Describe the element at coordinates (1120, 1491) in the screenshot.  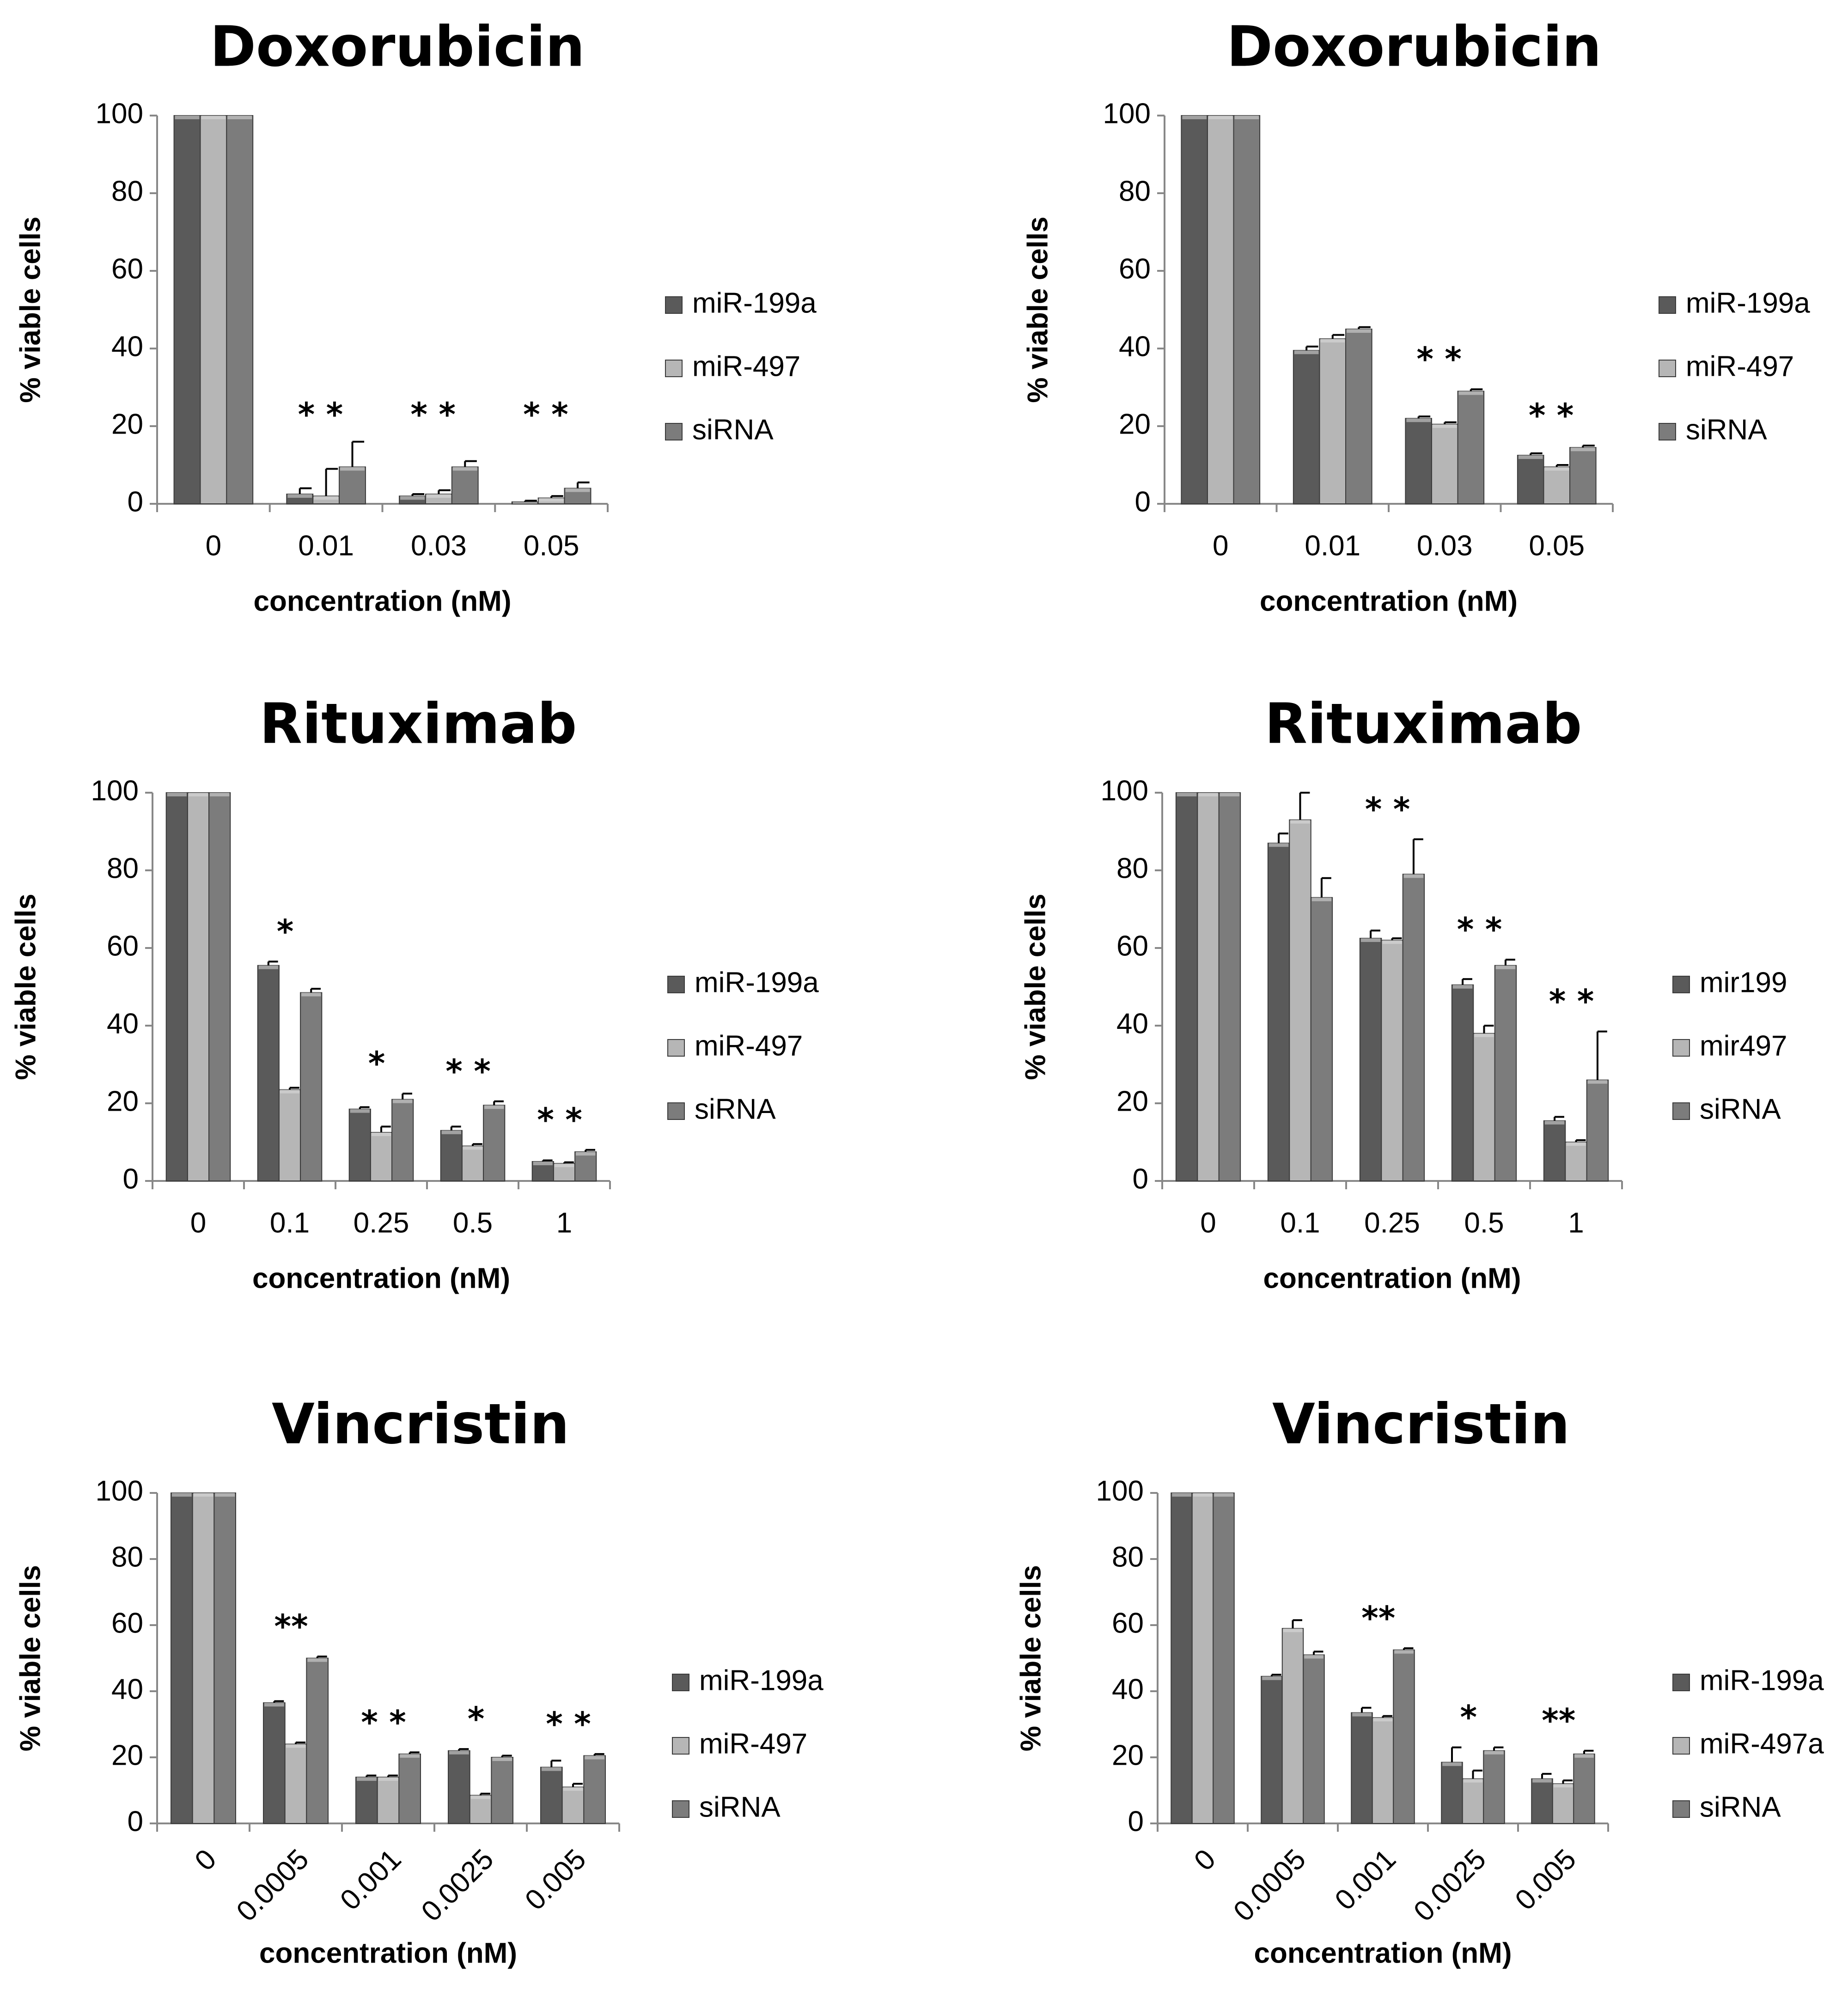
I see `y-tick-label: 100` at that location.